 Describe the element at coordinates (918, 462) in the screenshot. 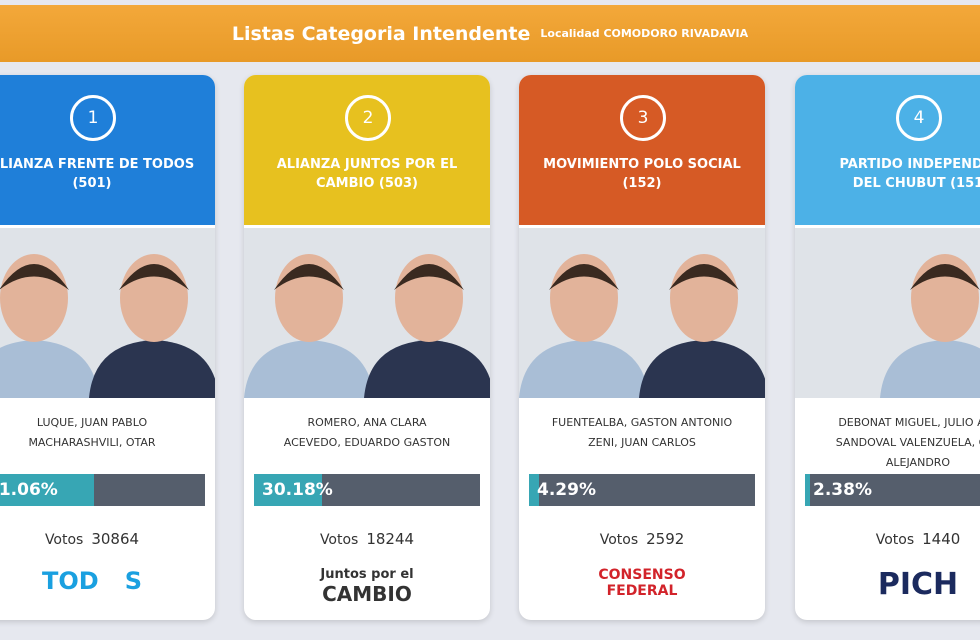

I see `candidate-name: ALEJANDRO` at that location.